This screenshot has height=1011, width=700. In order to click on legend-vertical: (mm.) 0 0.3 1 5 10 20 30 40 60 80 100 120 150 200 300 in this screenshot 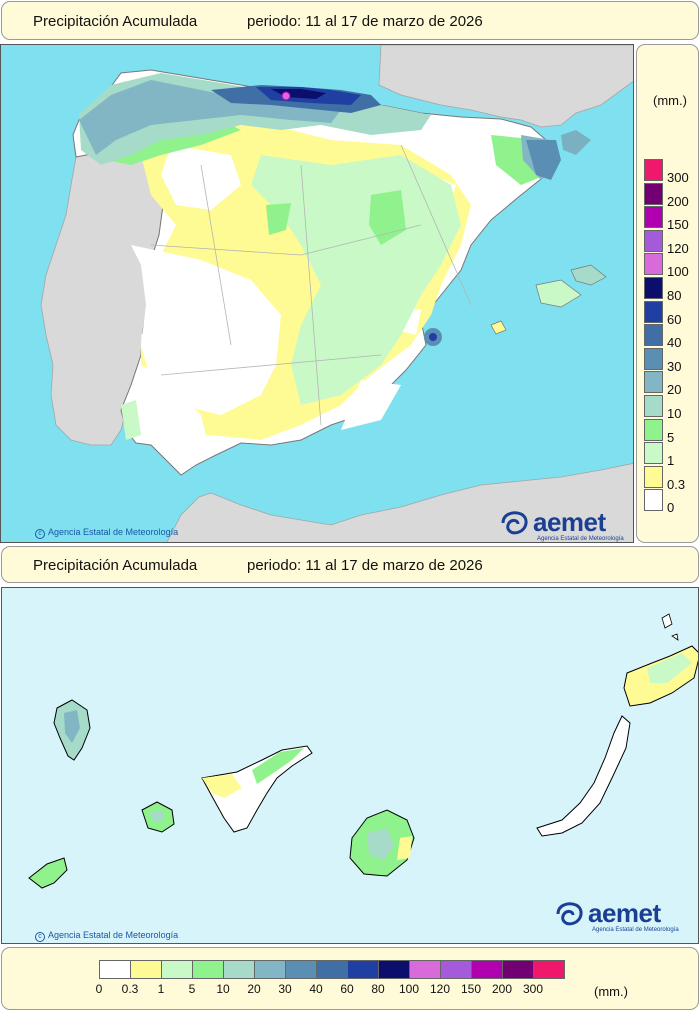, I will do `click(667, 293)`.